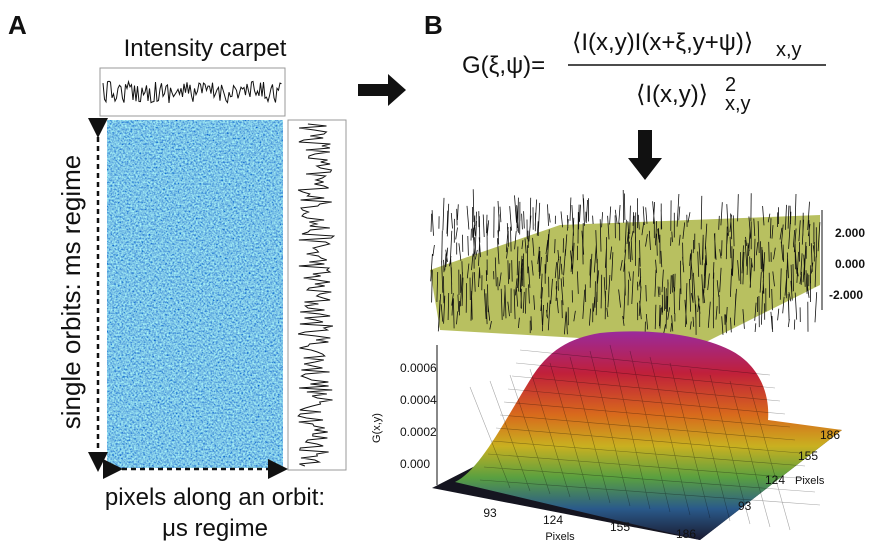 The width and height of the screenshot is (895, 544). Describe the element at coordinates (215, 497) in the screenshot. I see `axis-label: pixels along an orbit:` at that location.